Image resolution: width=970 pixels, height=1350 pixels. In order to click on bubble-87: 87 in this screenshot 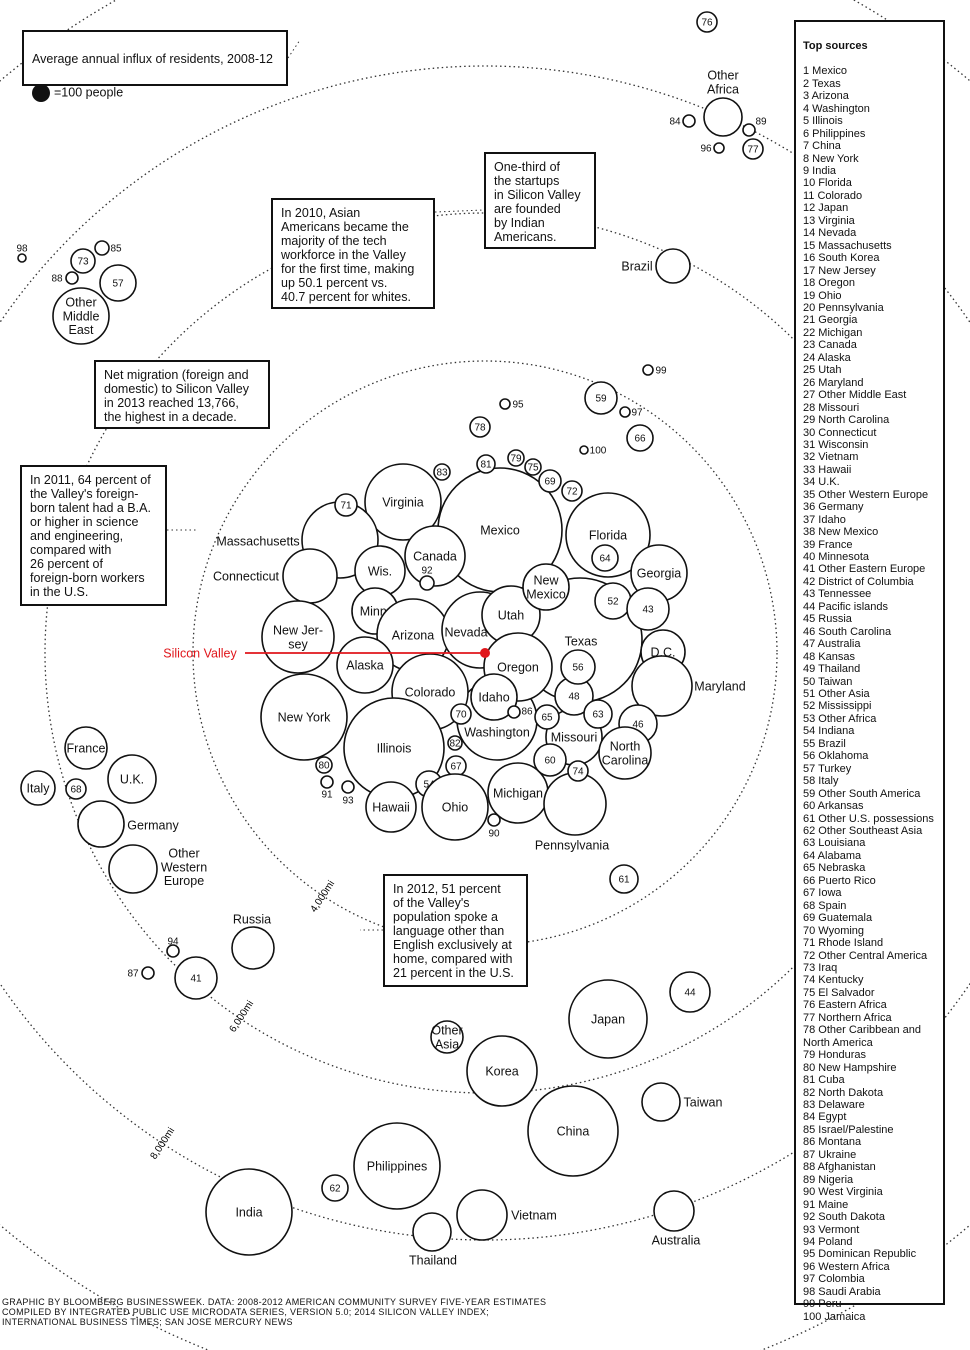, I will do `click(141, 973)`.